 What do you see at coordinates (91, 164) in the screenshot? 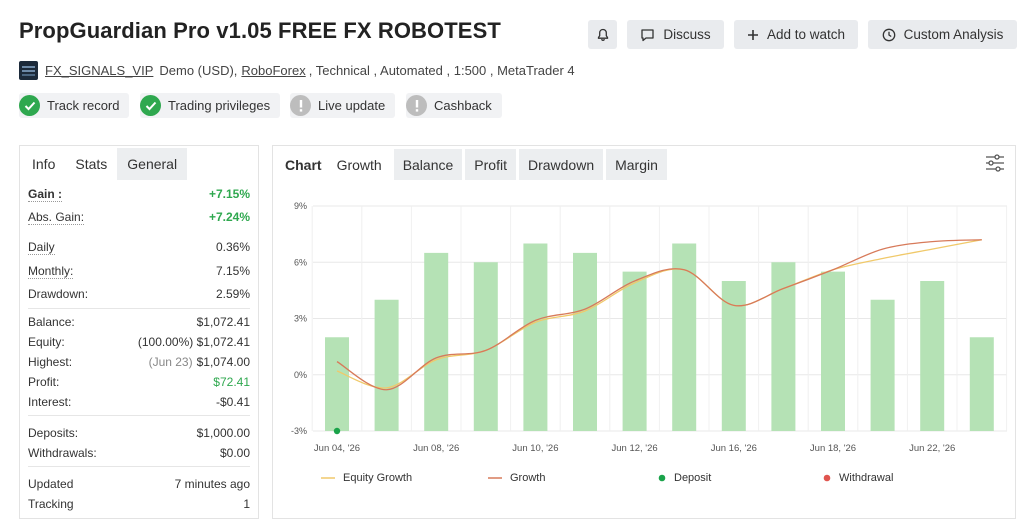
I see `tab-stats: Stats` at bounding box center [91, 164].